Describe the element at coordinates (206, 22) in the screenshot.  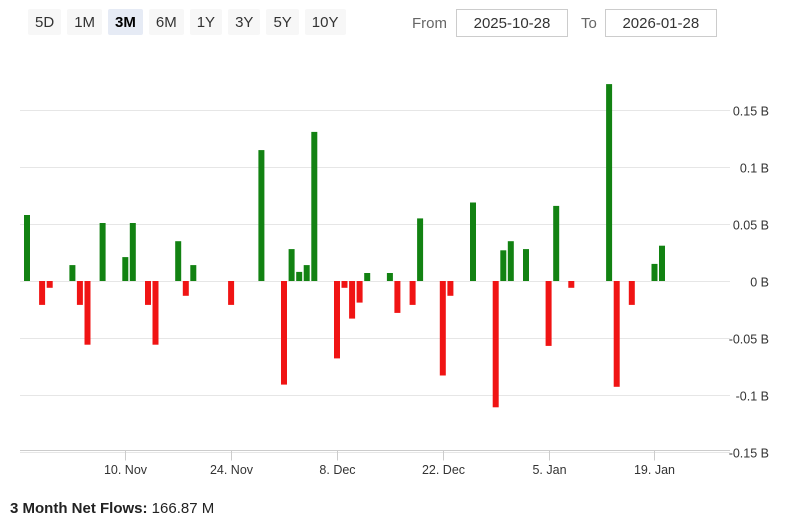
I see `range-button-1y: 1Y` at that location.